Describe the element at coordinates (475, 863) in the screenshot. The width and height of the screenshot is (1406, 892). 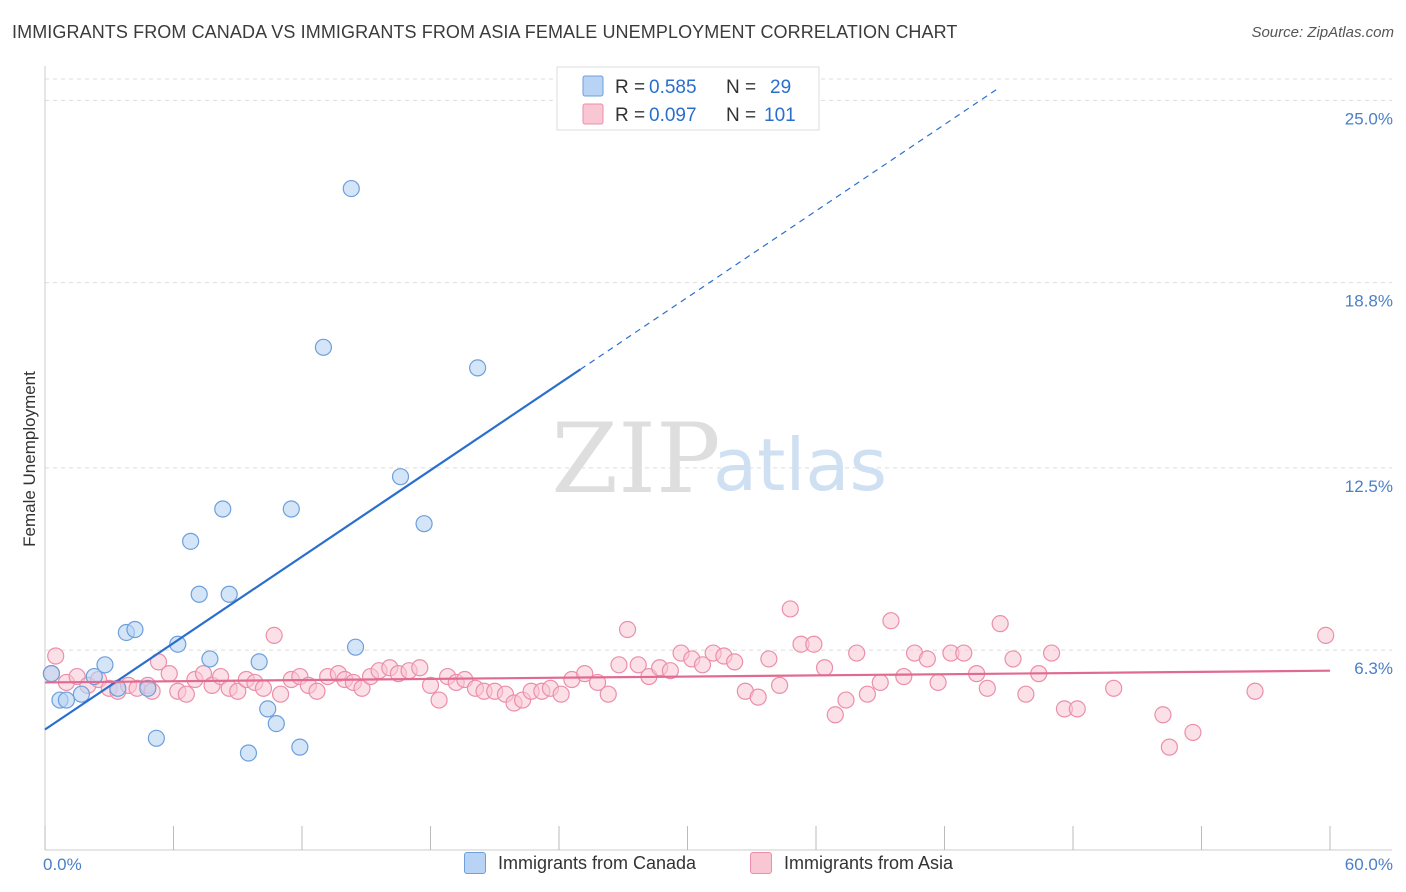
I see `legend-swatch-canada-bottom` at that location.